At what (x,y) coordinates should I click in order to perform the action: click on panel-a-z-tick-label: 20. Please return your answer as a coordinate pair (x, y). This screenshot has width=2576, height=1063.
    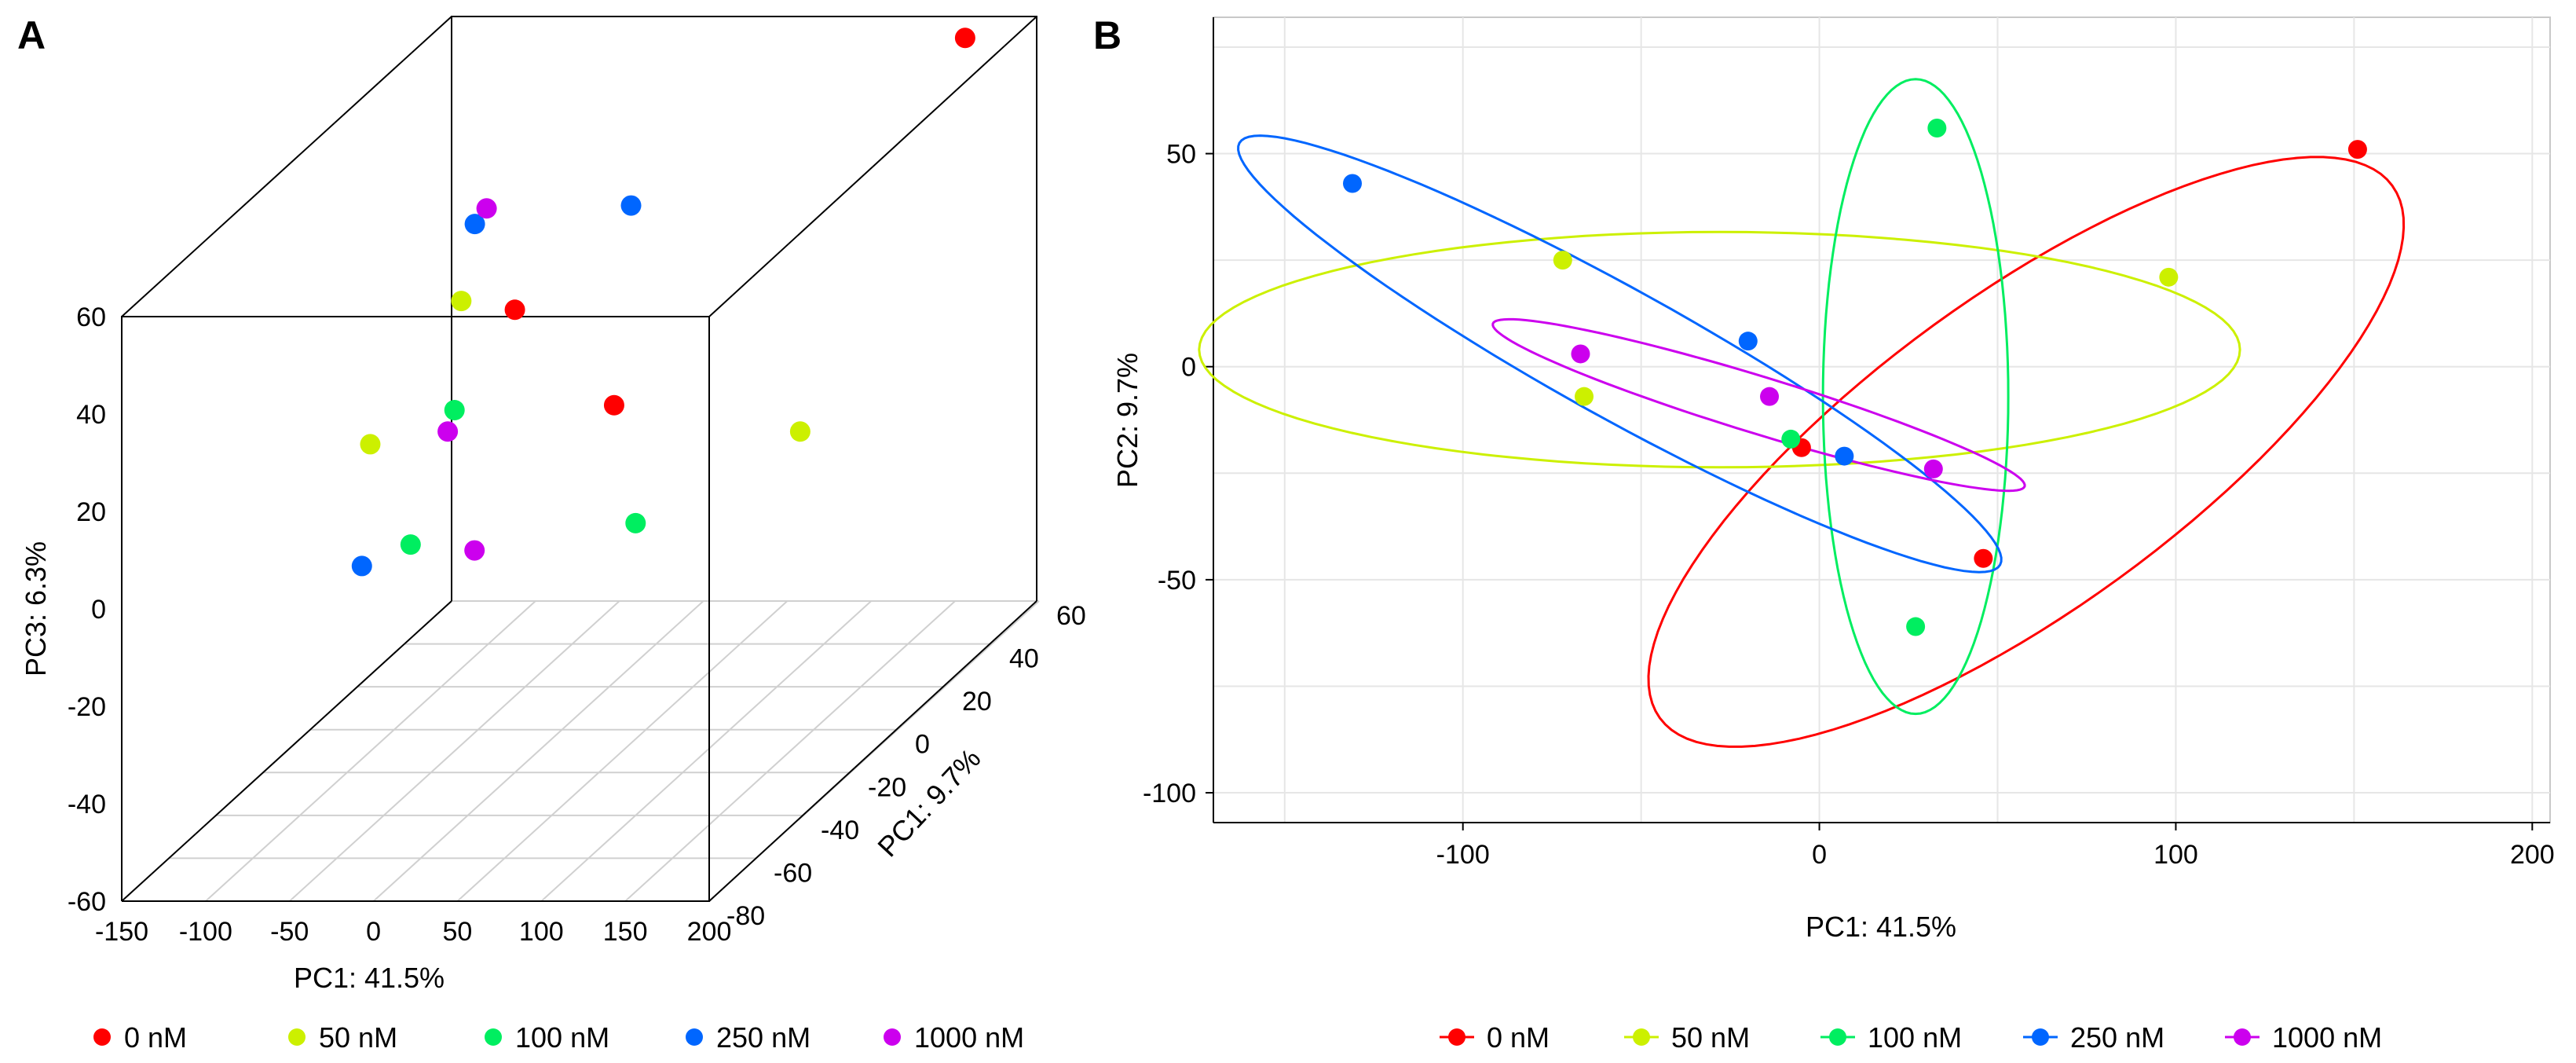
    Looking at the image, I should click on (91, 512).